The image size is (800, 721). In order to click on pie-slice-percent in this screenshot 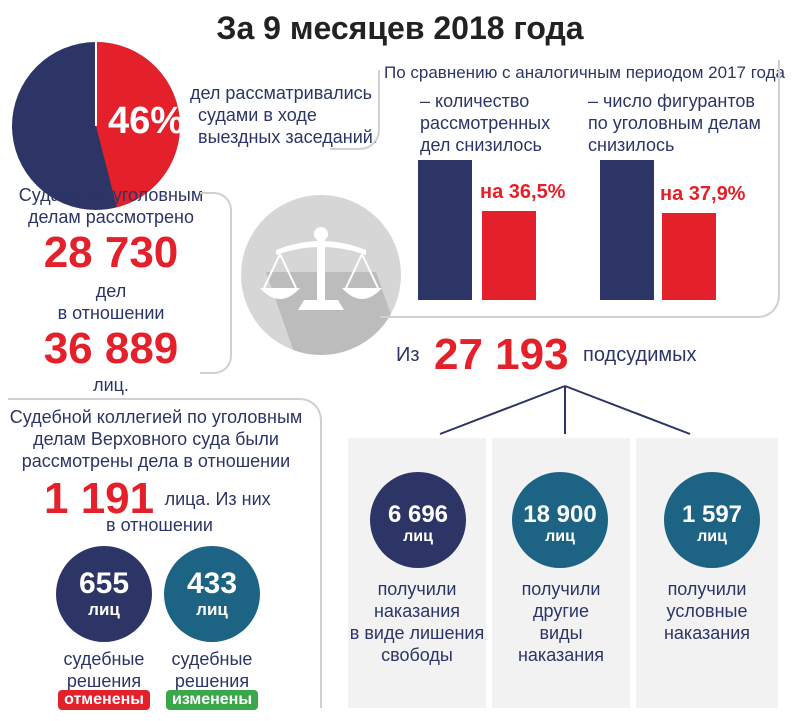, I will do `click(138, 125)`.